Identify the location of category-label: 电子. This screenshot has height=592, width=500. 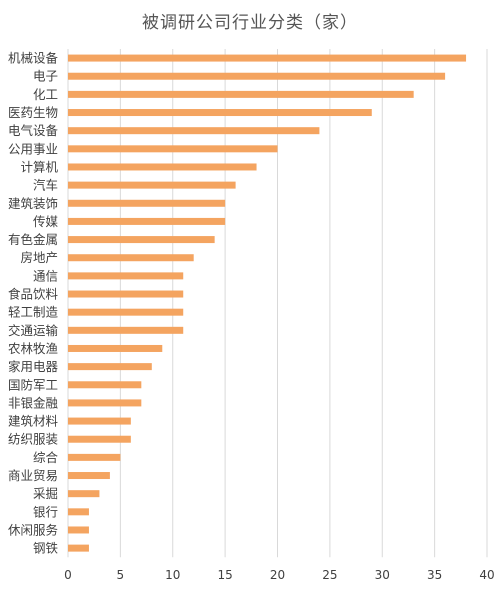
(45, 76).